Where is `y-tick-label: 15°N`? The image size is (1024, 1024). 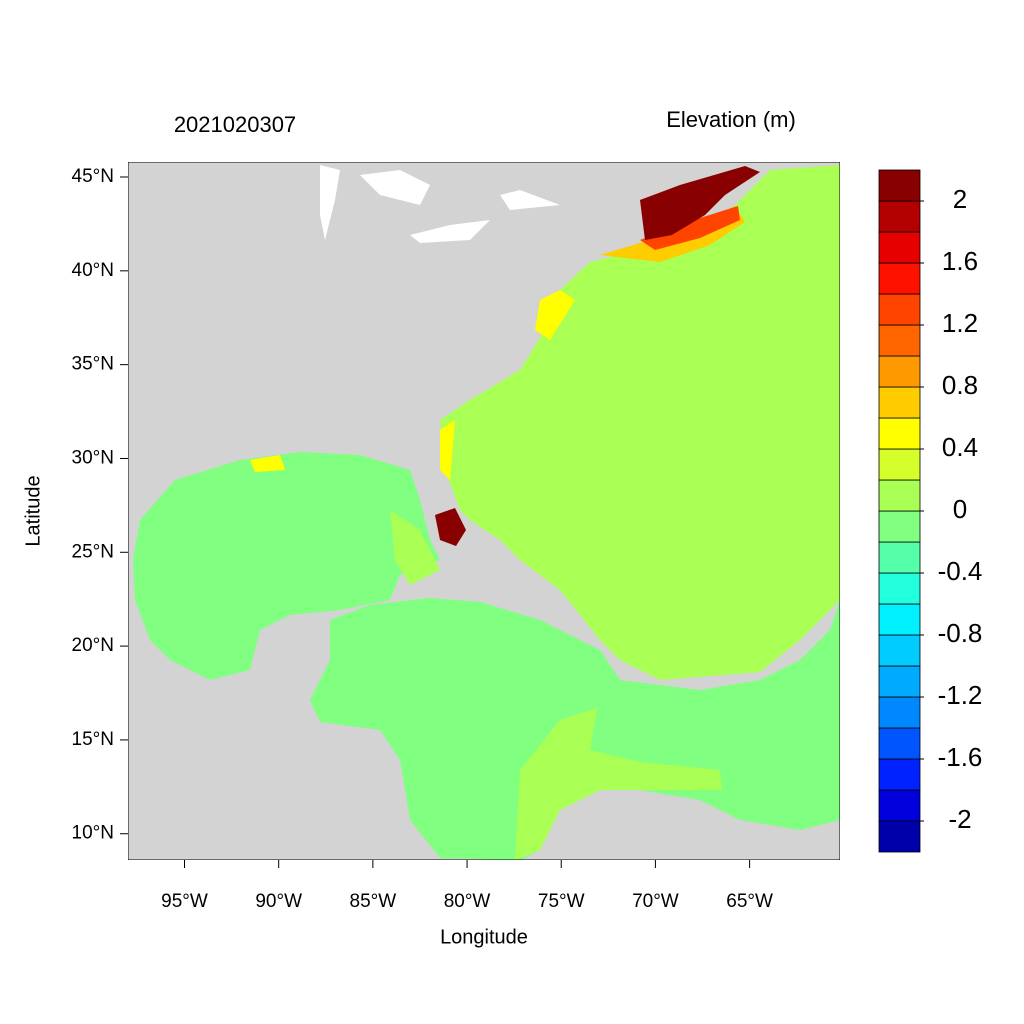
y-tick-label: 15°N is located at coordinates (93, 739).